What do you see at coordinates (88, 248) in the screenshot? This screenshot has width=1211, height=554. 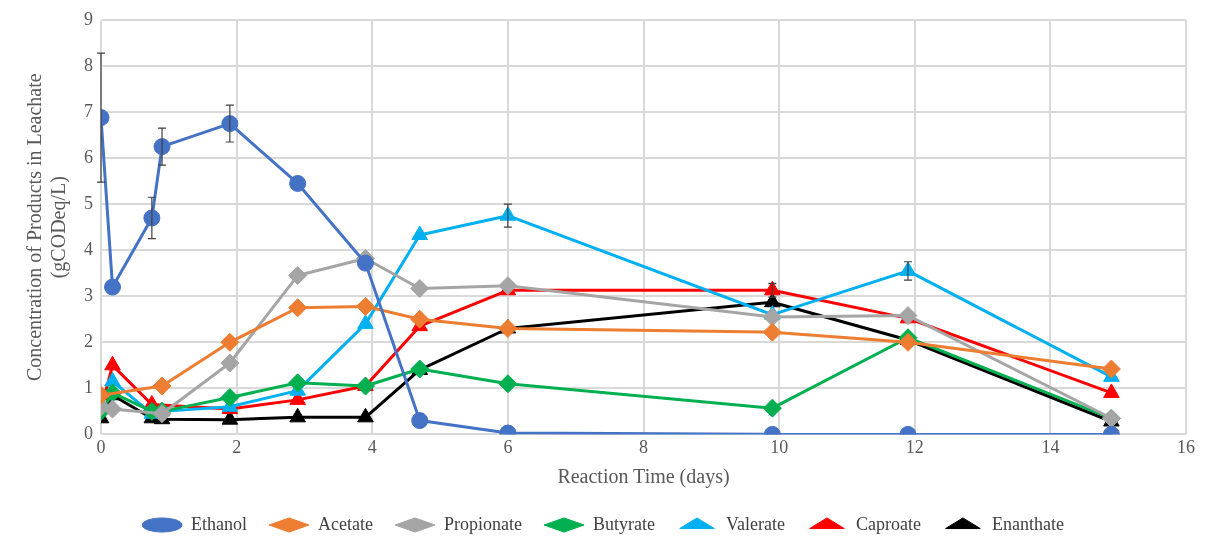 I see `y-tick-label: 4` at bounding box center [88, 248].